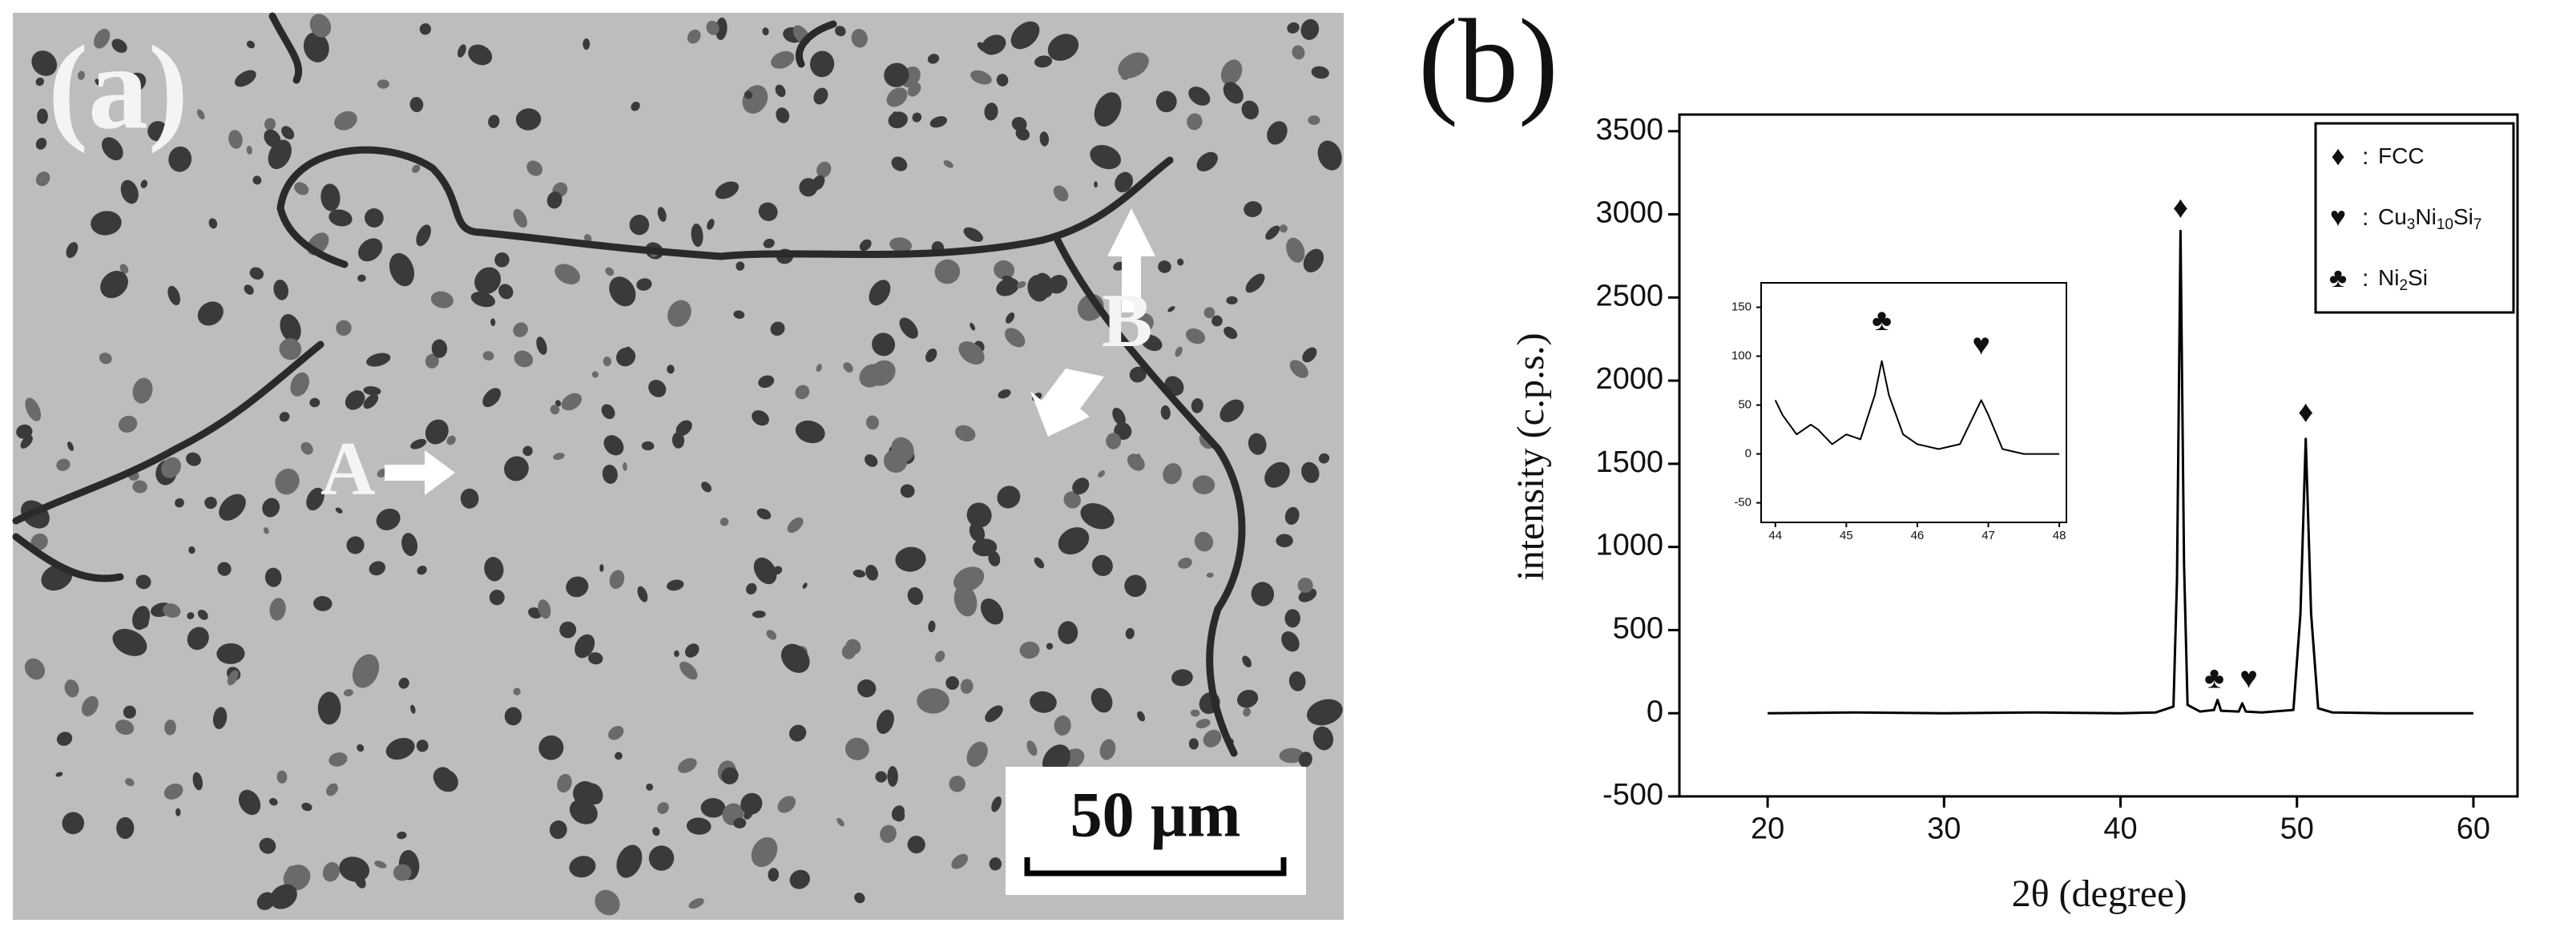 Image resolution: width=2576 pixels, height=939 pixels. I want to click on legend-sep: :, so click(2365, 156).